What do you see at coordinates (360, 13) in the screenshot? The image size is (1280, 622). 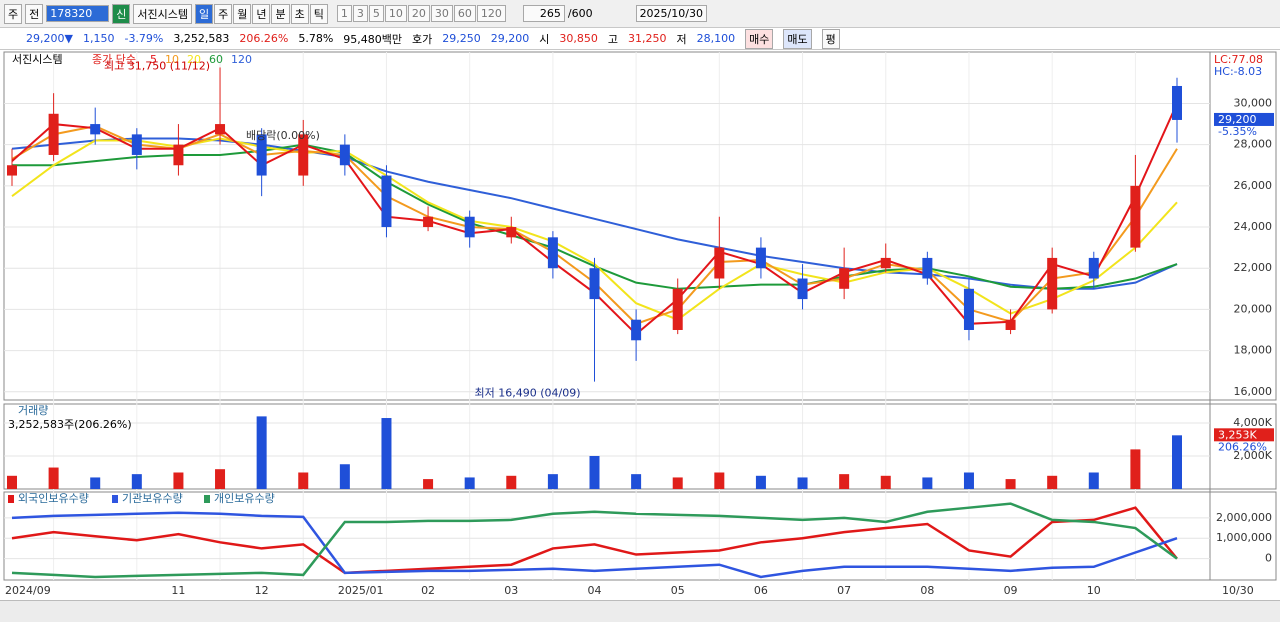 I see `interval-button: 3` at bounding box center [360, 13].